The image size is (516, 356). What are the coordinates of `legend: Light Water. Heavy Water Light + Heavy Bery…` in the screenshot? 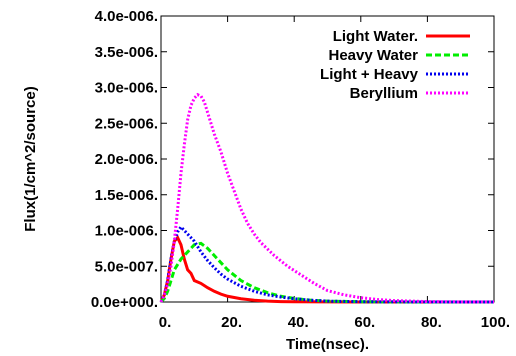 It's located at (395, 65).